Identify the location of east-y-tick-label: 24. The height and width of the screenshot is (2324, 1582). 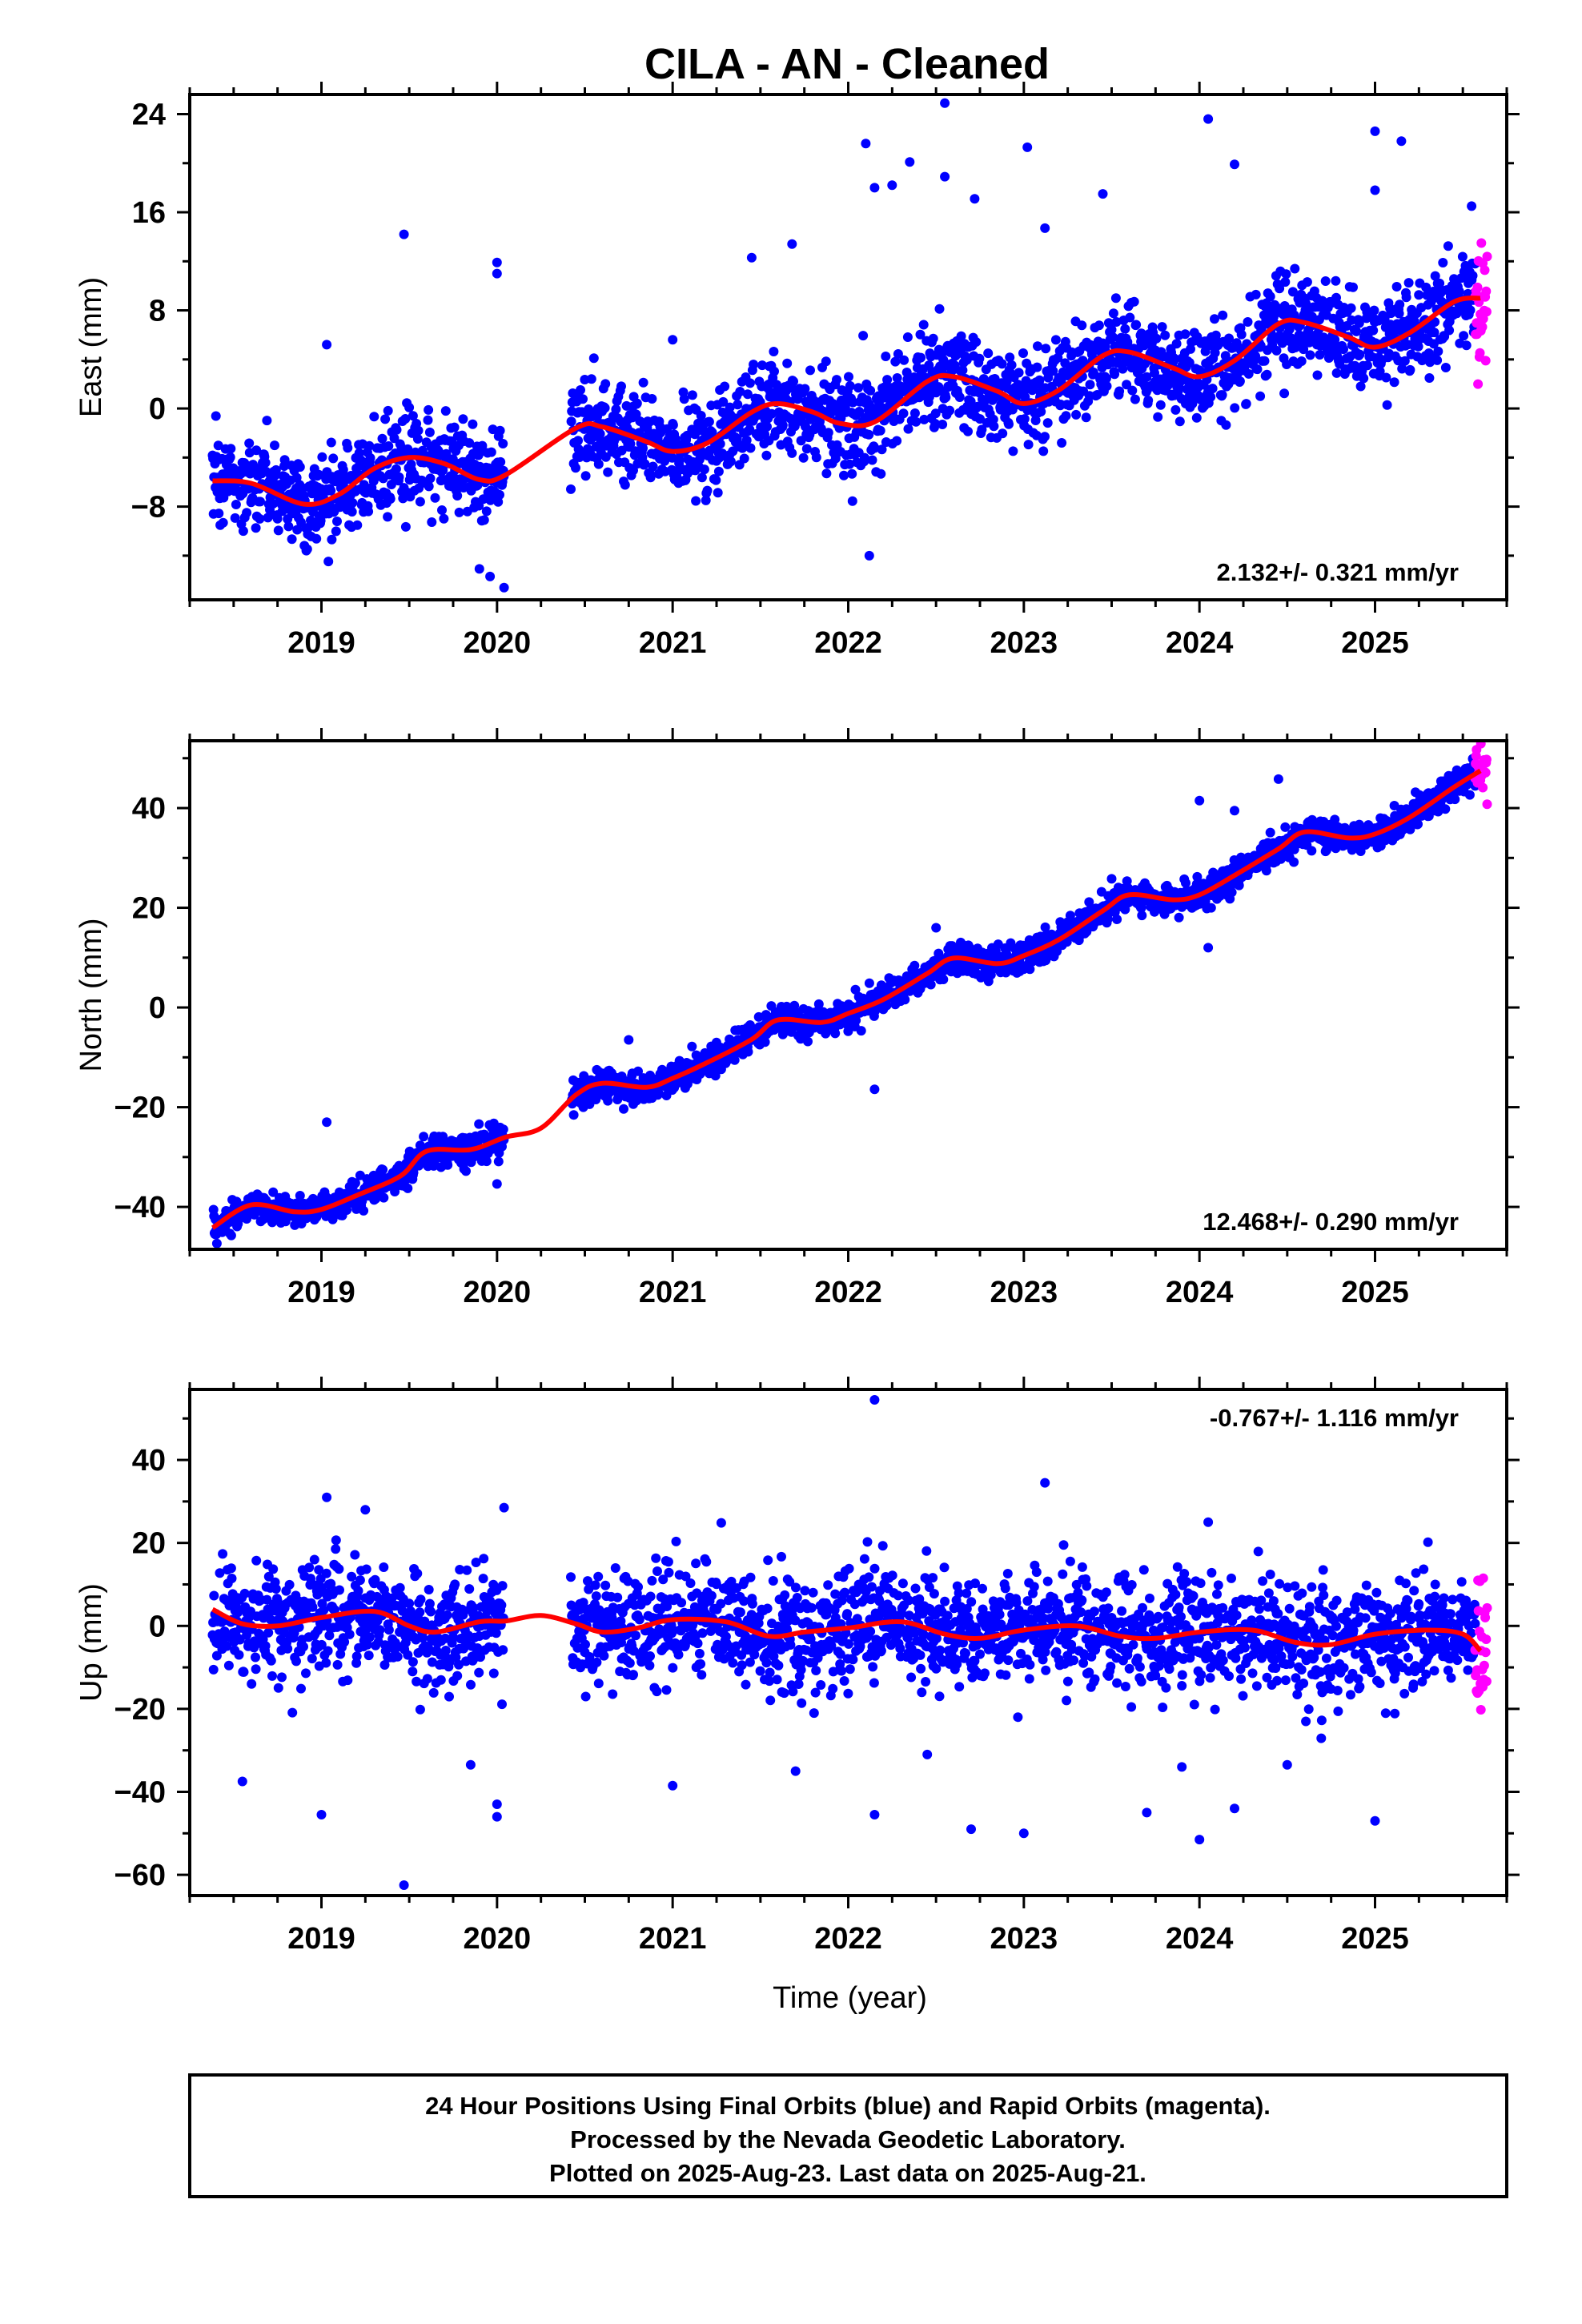
(149, 116).